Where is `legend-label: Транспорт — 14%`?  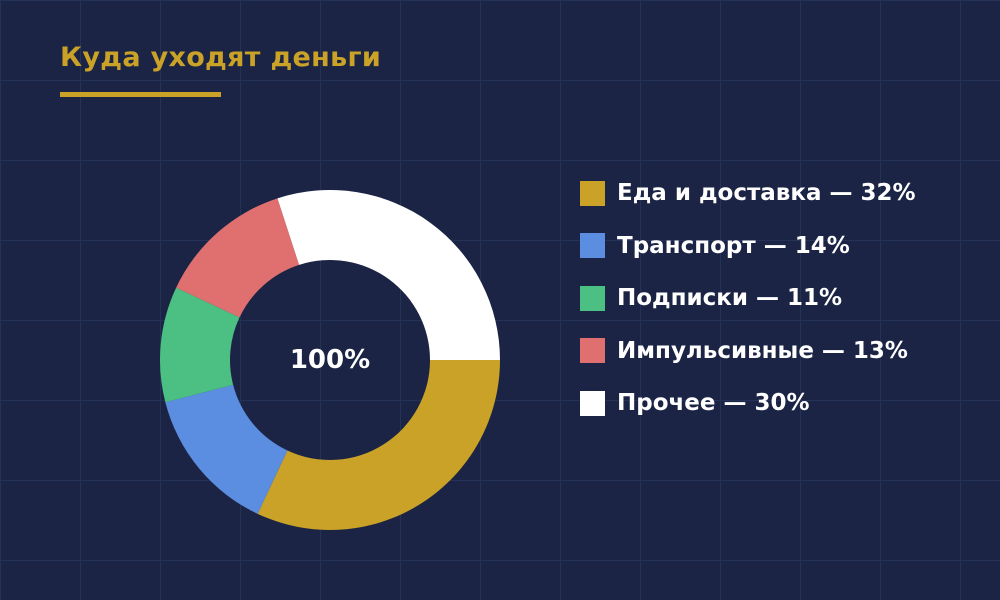
legend-label: Транспорт — 14% is located at coordinates (733, 245).